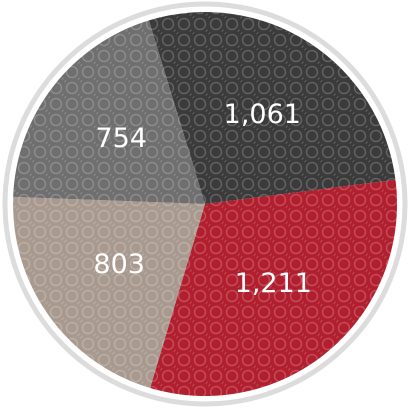 Image resolution: width=410 pixels, height=408 pixels. What do you see at coordinates (273, 283) in the screenshot?
I see `data-label: 1,211` at bounding box center [273, 283].